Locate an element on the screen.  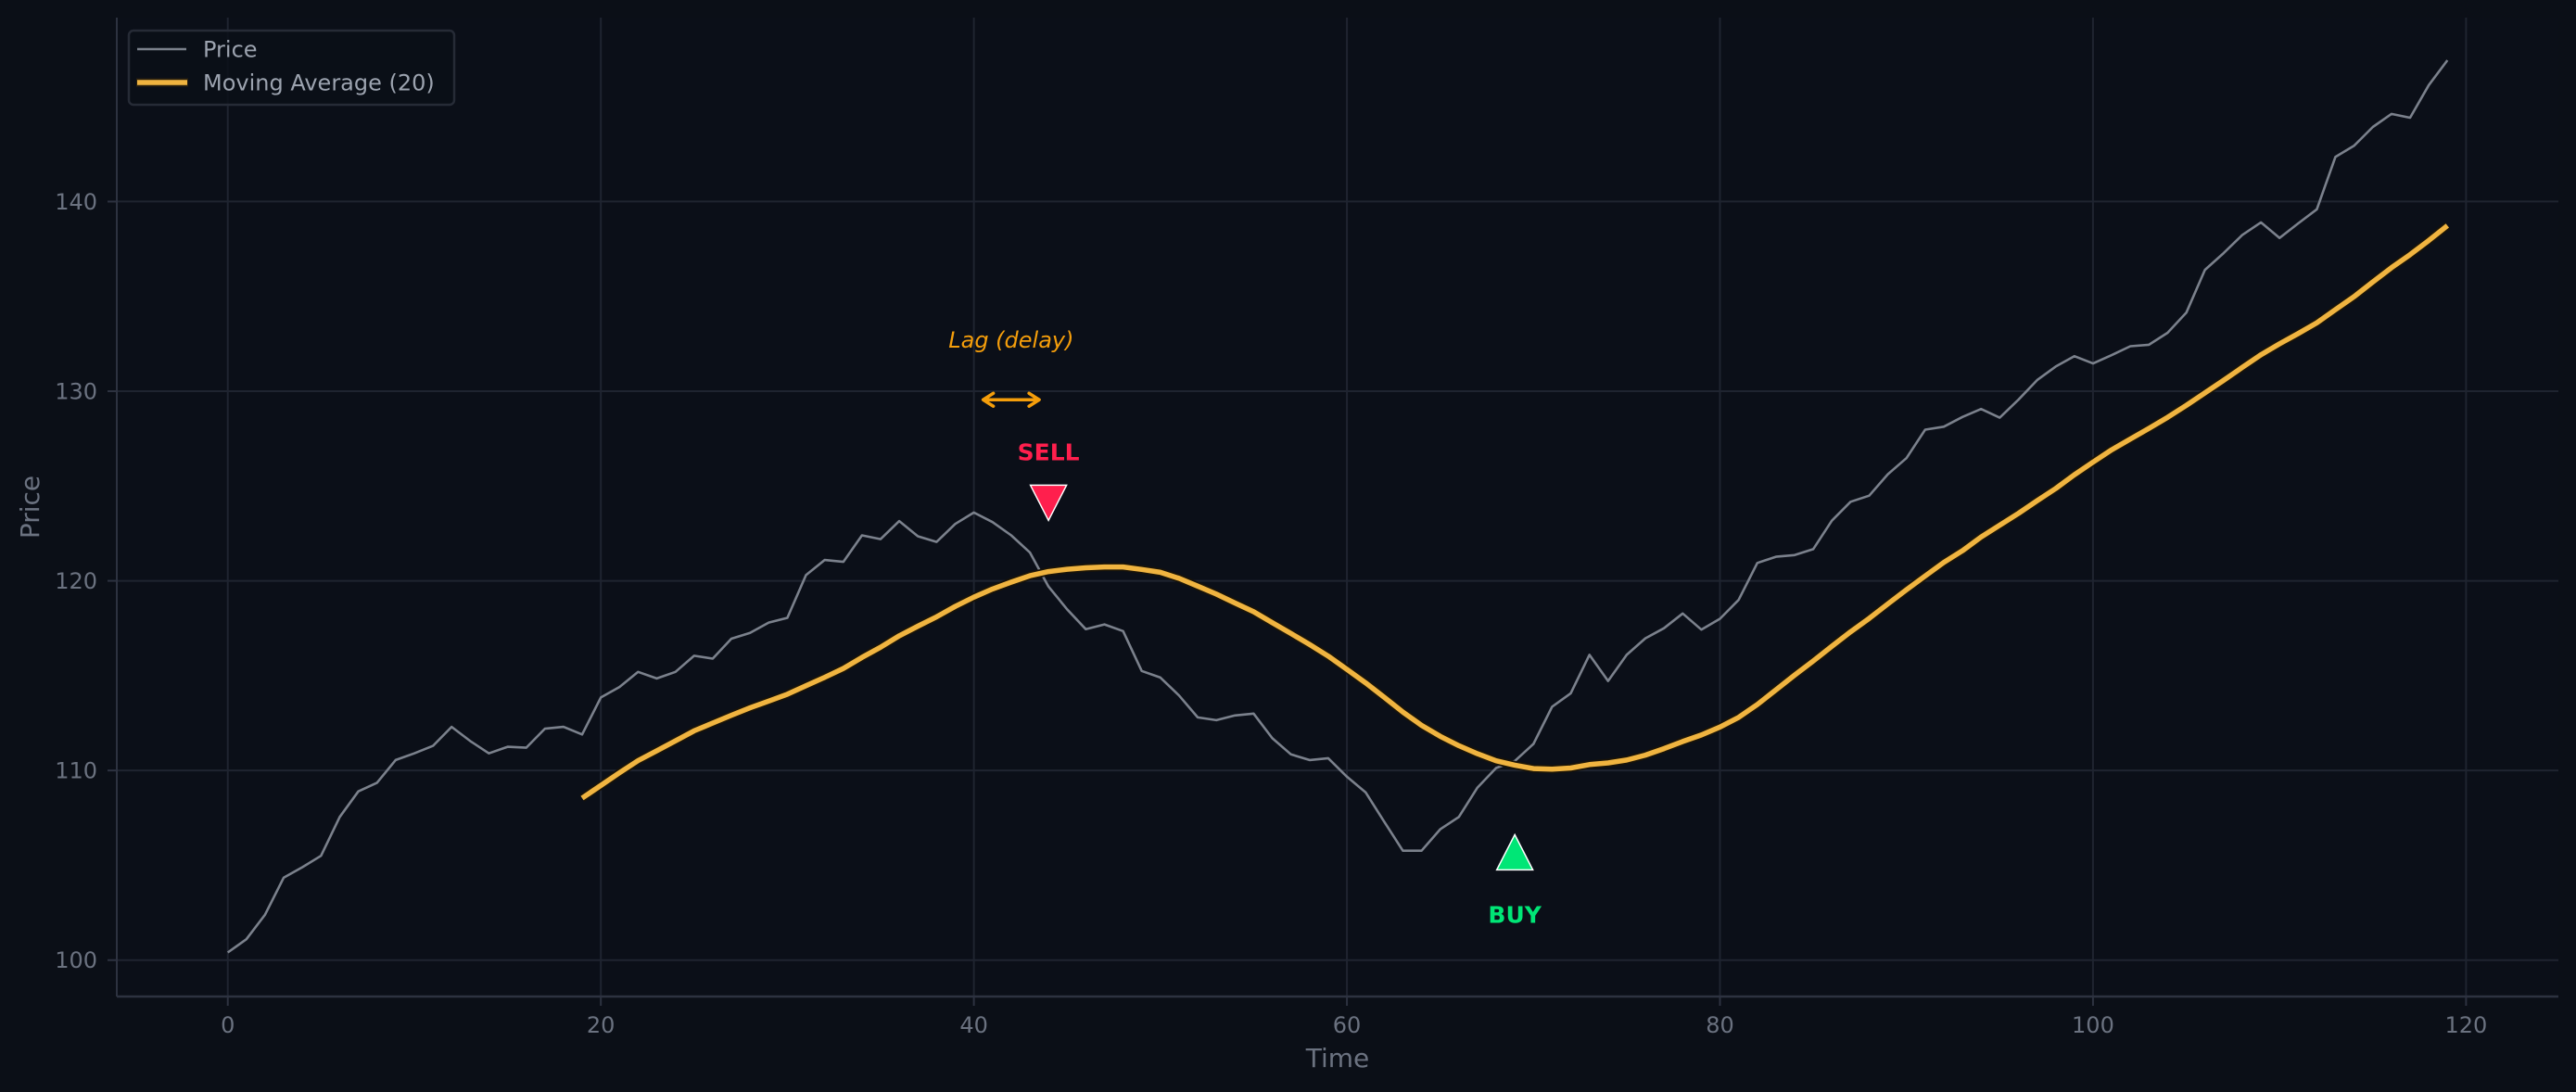
sell-signal-triangle-down-icon is located at coordinates (1049, 503).